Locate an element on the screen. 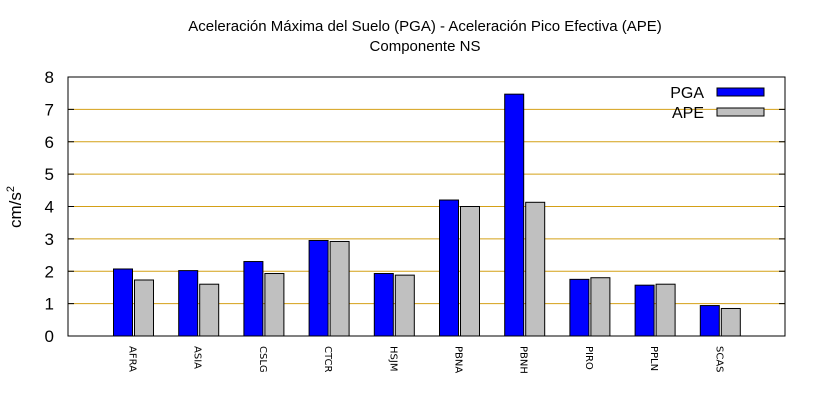  bar-pga-pbnh is located at coordinates (514, 215).